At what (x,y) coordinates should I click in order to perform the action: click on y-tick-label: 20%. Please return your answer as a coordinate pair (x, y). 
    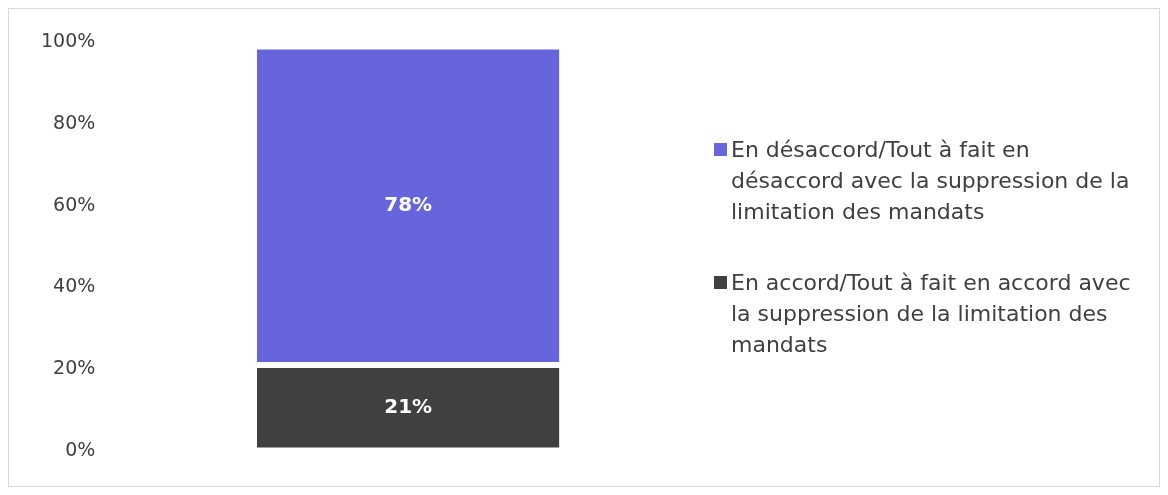
    Looking at the image, I should click on (74, 366).